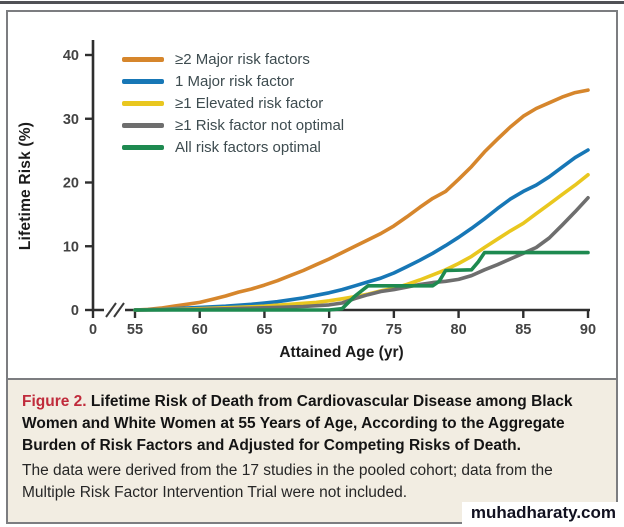 This screenshot has width=624, height=527. What do you see at coordinates (143, 125) in the screenshot?
I see `legend-swatch-gray-icon` at bounding box center [143, 125].